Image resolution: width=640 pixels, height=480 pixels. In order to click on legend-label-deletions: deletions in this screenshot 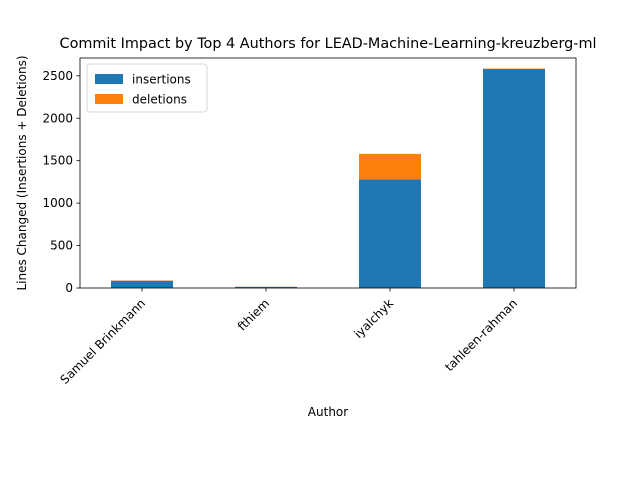, I will do `click(159, 100)`.